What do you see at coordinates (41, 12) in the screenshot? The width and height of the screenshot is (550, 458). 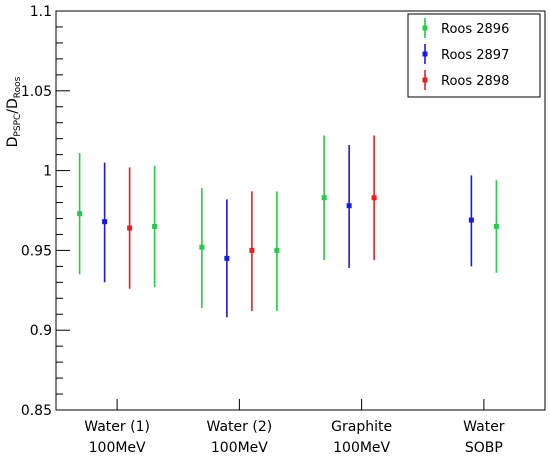 I see `y-tick-label: 1.1` at bounding box center [41, 12].